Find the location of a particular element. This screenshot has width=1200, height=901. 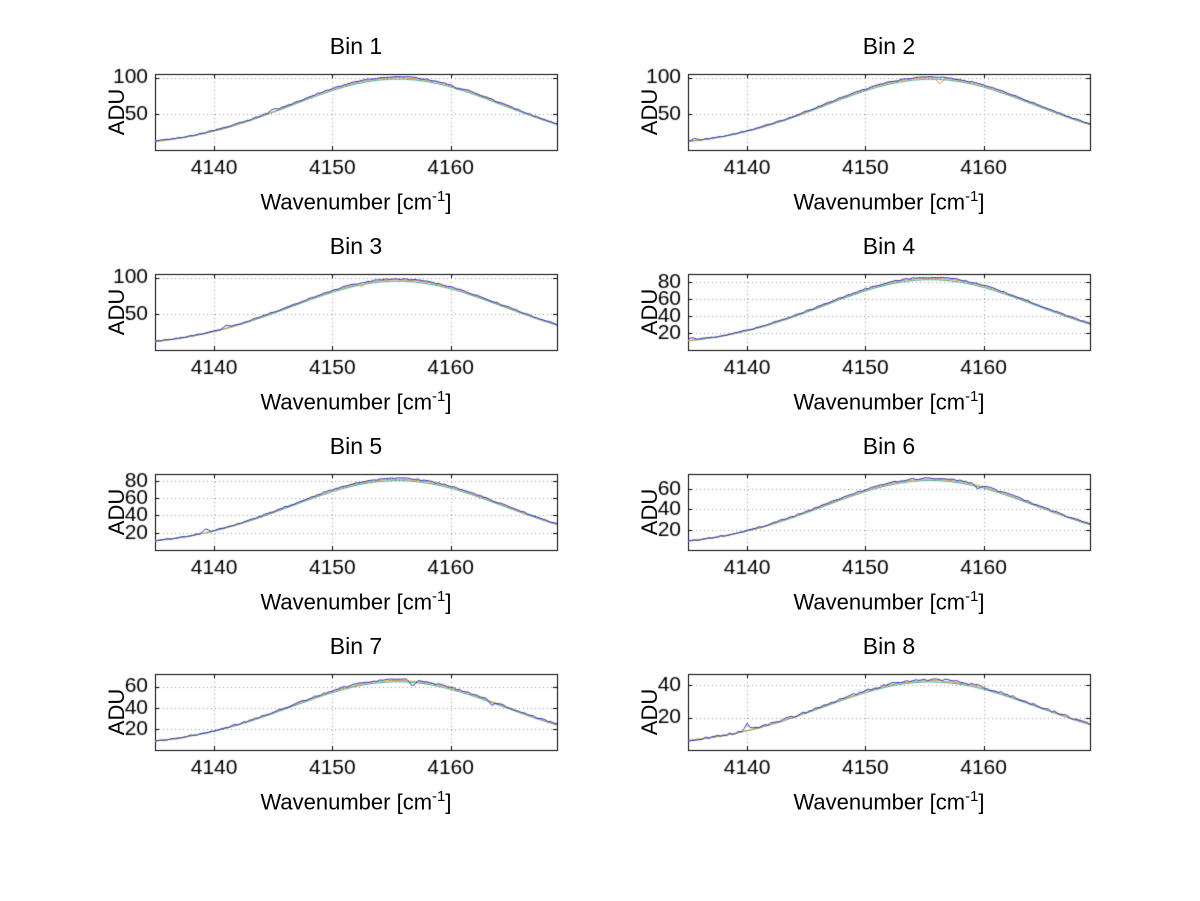

subplot-title: Bin 1 is located at coordinates (356, 46).